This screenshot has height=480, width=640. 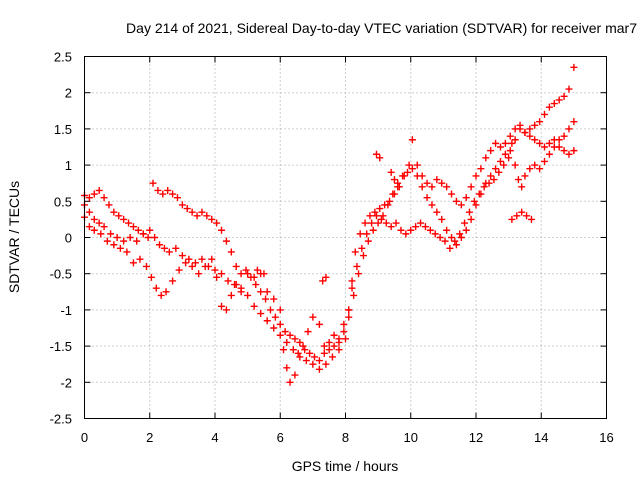 What do you see at coordinates (66, 382) in the screenshot?
I see `y-tick-label: -2` at bounding box center [66, 382].